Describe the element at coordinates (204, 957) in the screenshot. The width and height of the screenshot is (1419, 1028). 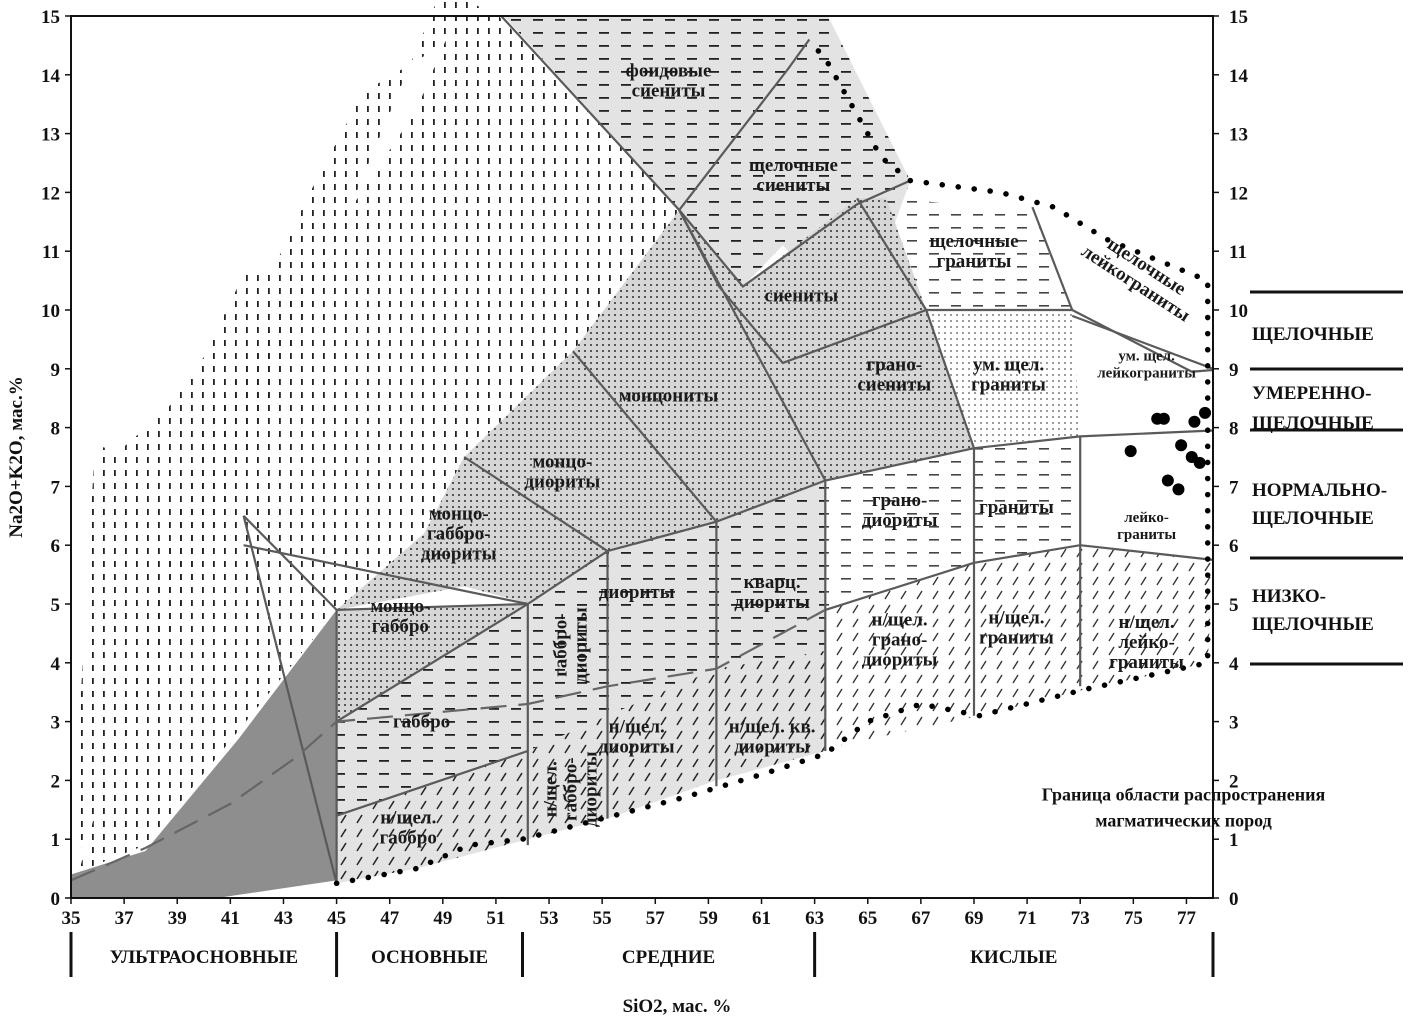
I see `acidity-class-label: УЛЬТРАОСНОВНЫЕ` at that location.